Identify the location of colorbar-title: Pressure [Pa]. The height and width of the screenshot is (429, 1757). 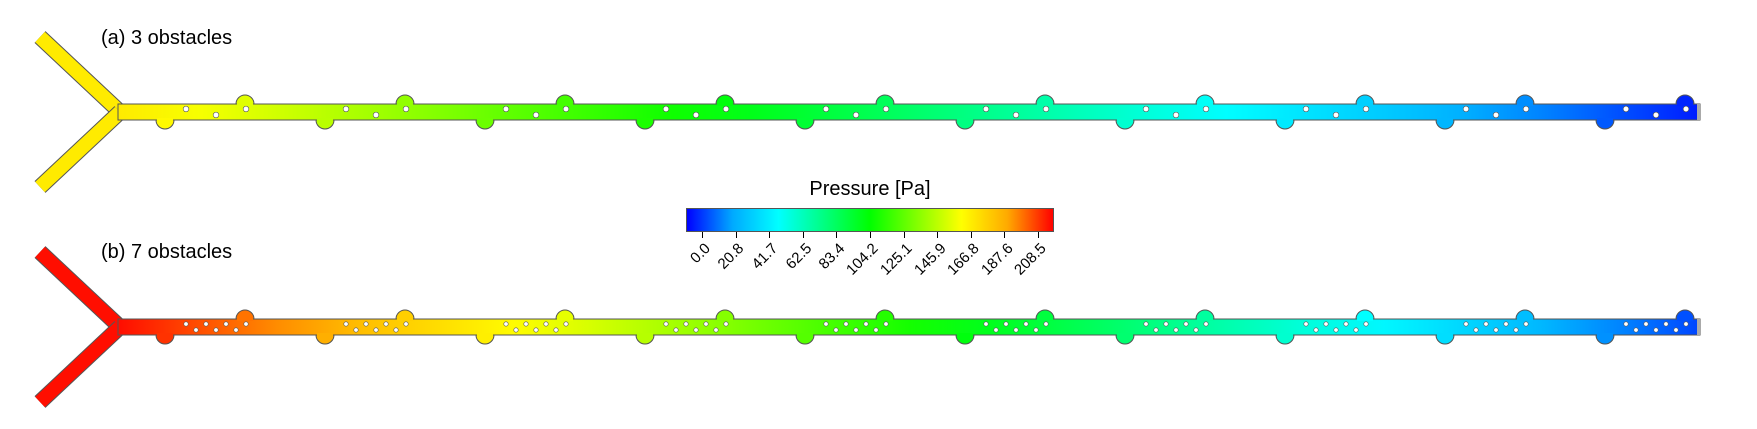
(870, 189).